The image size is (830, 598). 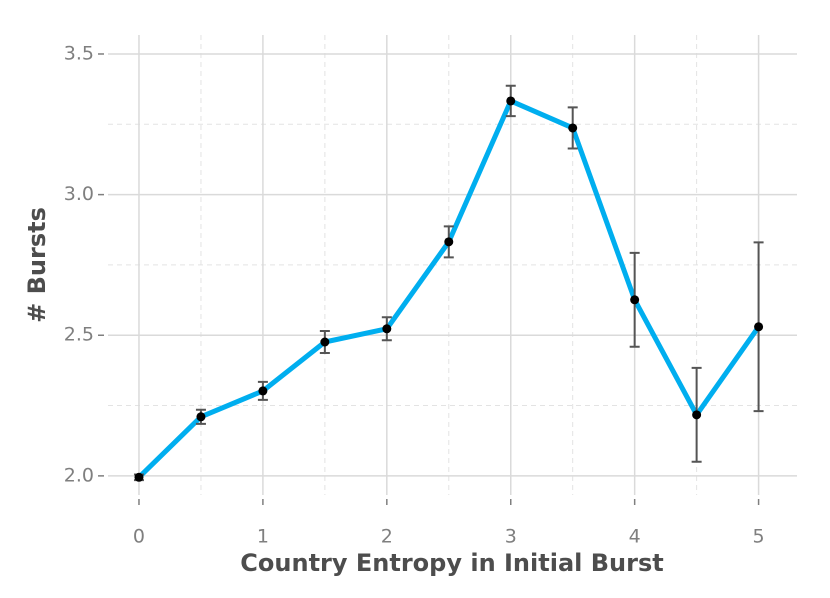 I want to click on y-tick-label: 3.5, so click(x=79, y=53).